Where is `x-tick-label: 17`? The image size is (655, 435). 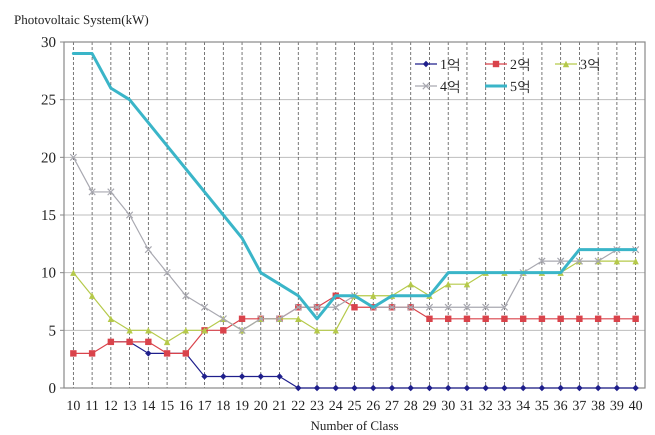 x-tick-label: 17 is located at coordinates (205, 406).